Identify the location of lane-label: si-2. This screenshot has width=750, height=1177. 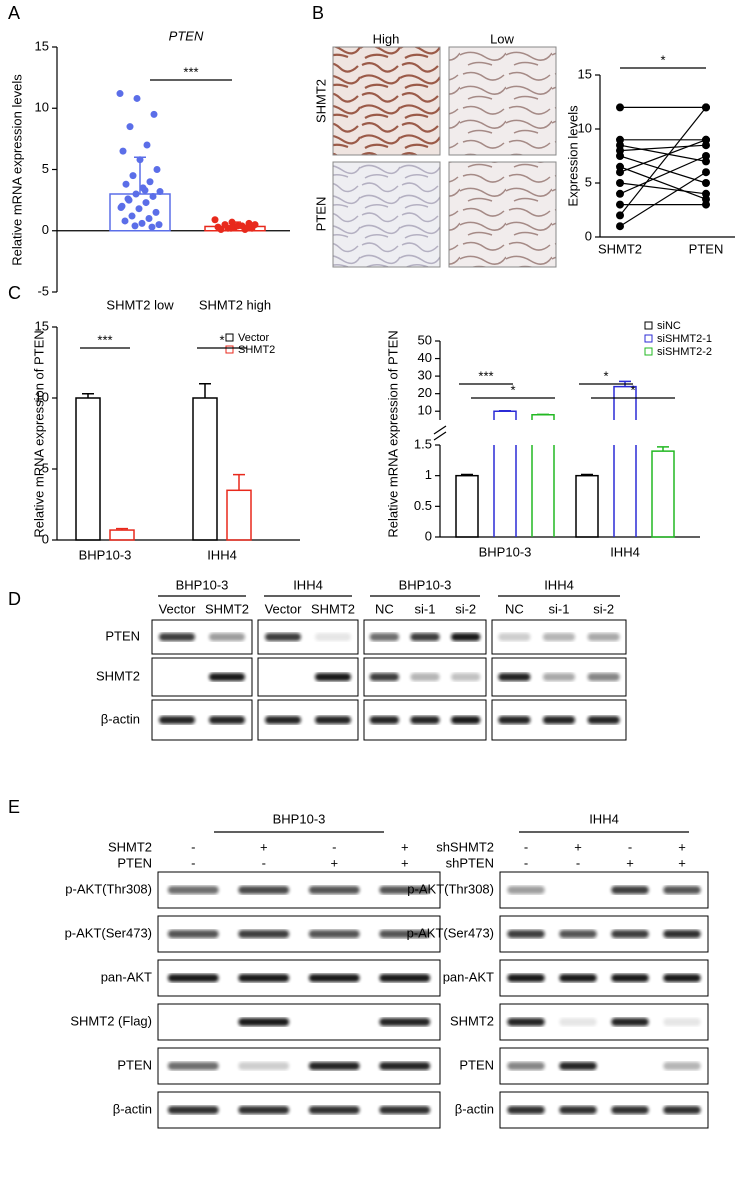
(465, 608).